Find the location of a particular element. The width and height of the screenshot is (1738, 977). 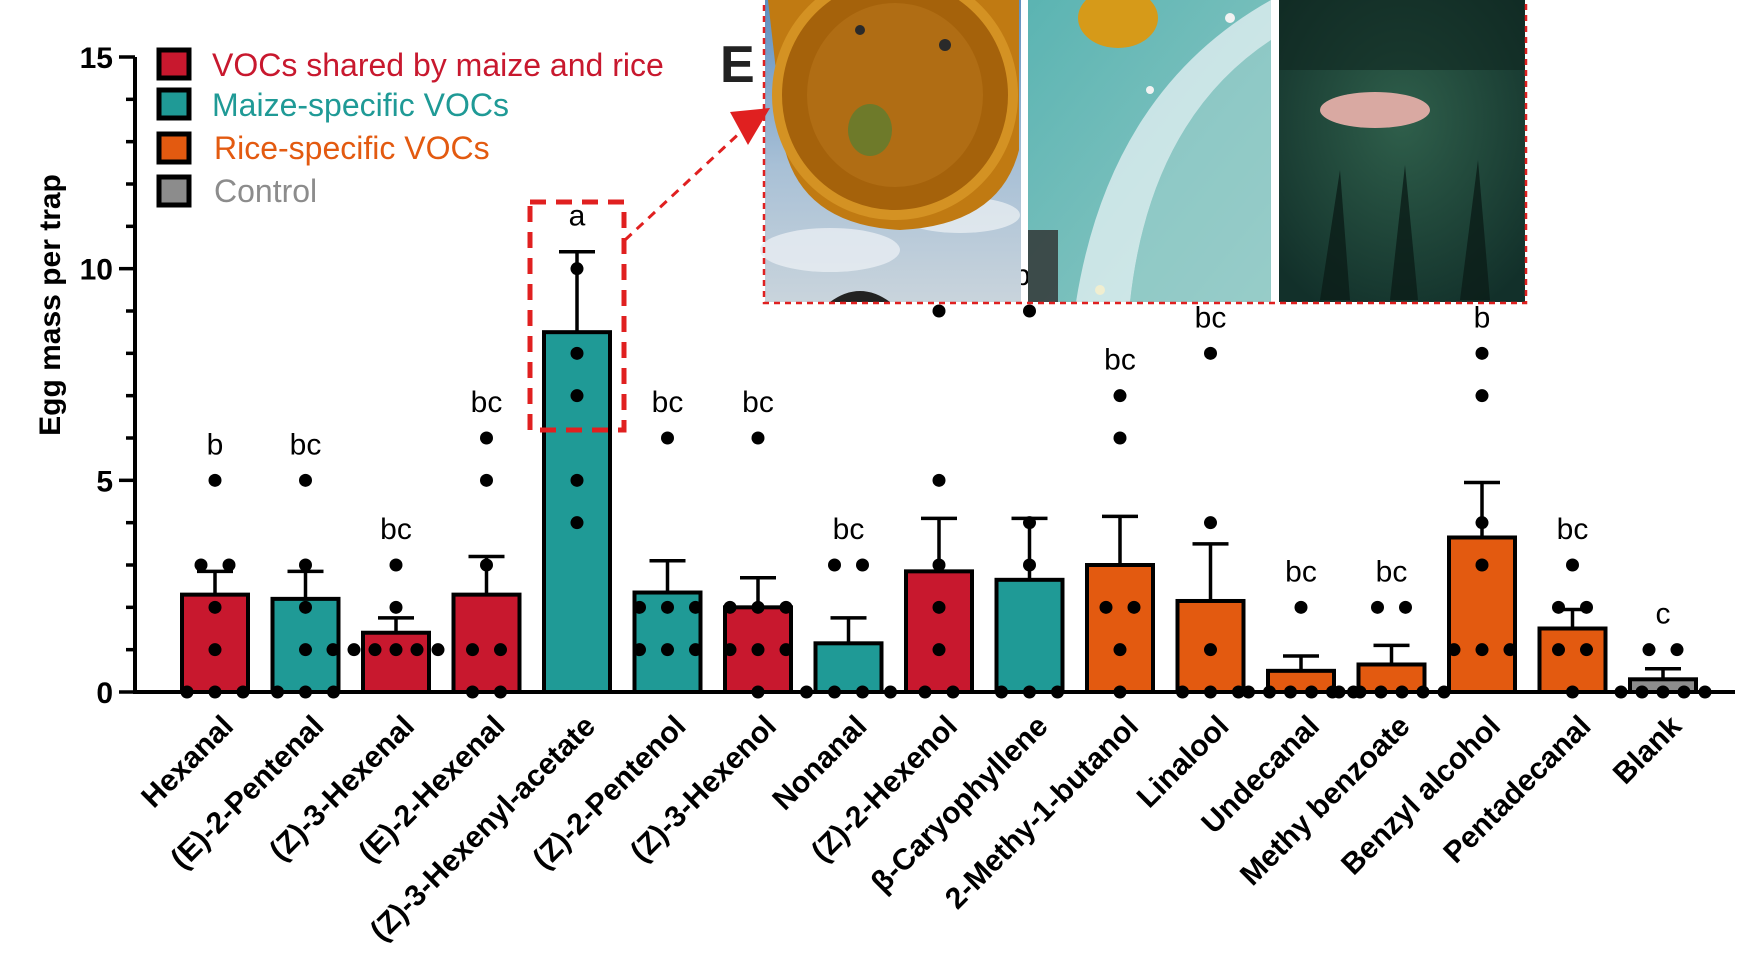

legend-label-shared: VOCs shared by maize and rice is located at coordinates (438, 65).